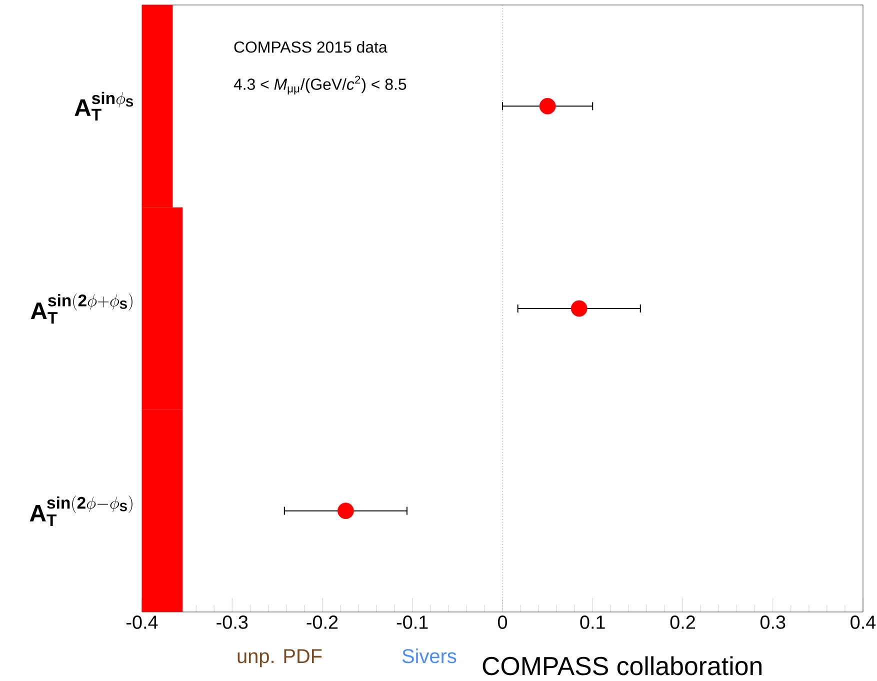 The image size is (877, 681). I want to click on x-tick-label: -0.4, so click(142, 622).